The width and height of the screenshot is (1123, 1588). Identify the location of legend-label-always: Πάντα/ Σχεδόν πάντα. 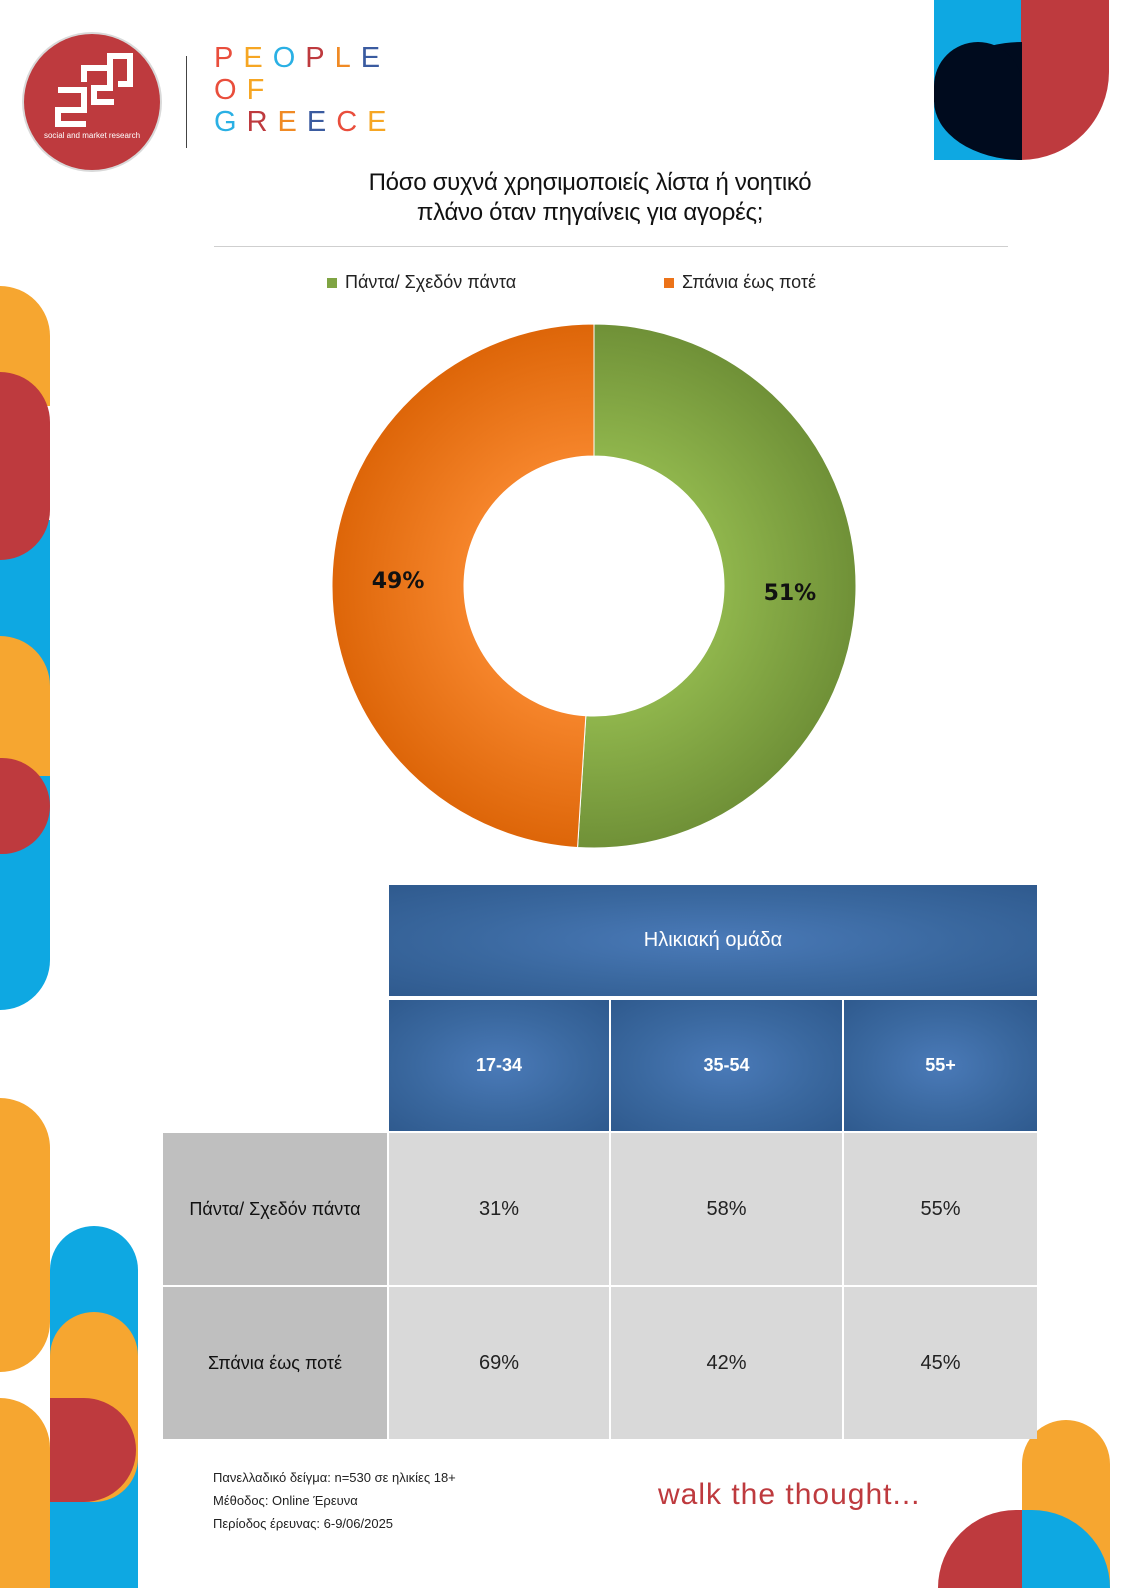
(431, 282).